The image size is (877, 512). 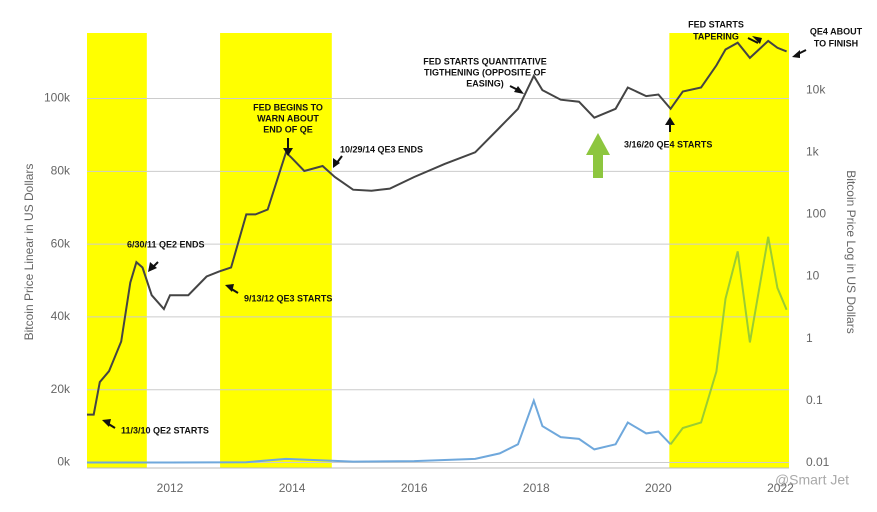 I want to click on annotation: END OF QE, so click(x=288, y=129).